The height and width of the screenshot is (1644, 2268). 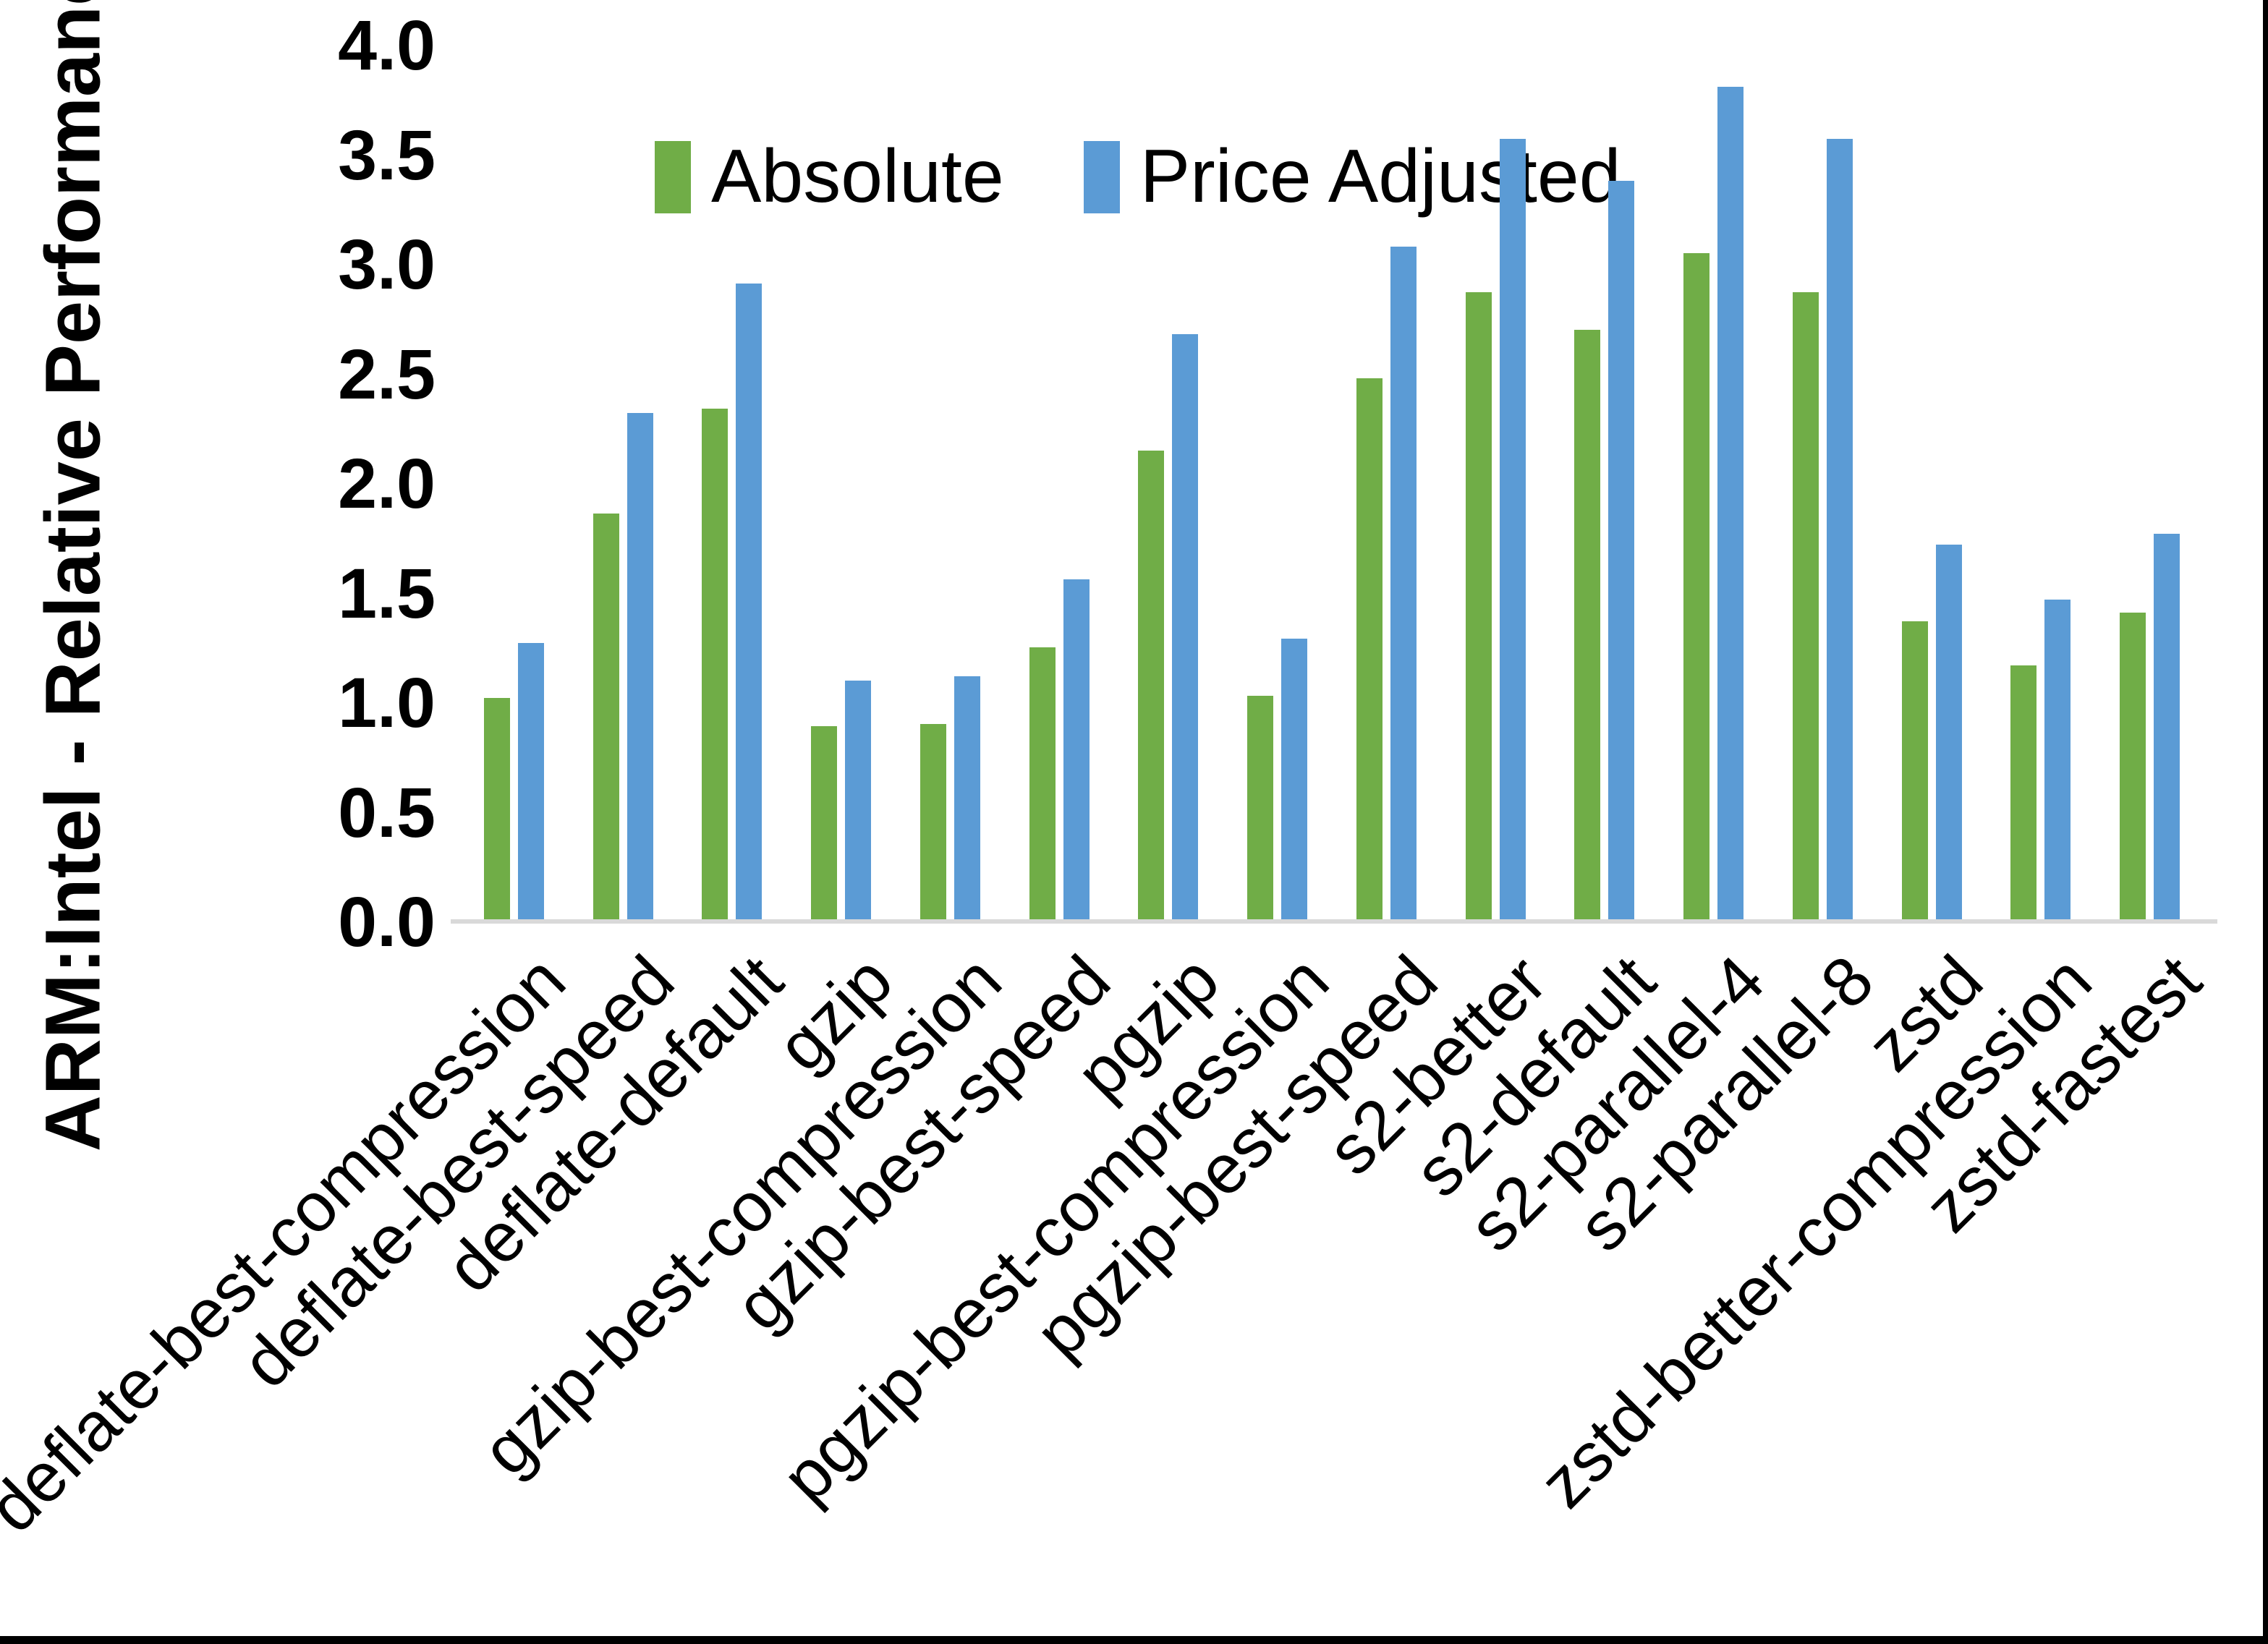 I want to click on legend-item-price-adjusted: Price Adjusted, so click(x=1352, y=177).